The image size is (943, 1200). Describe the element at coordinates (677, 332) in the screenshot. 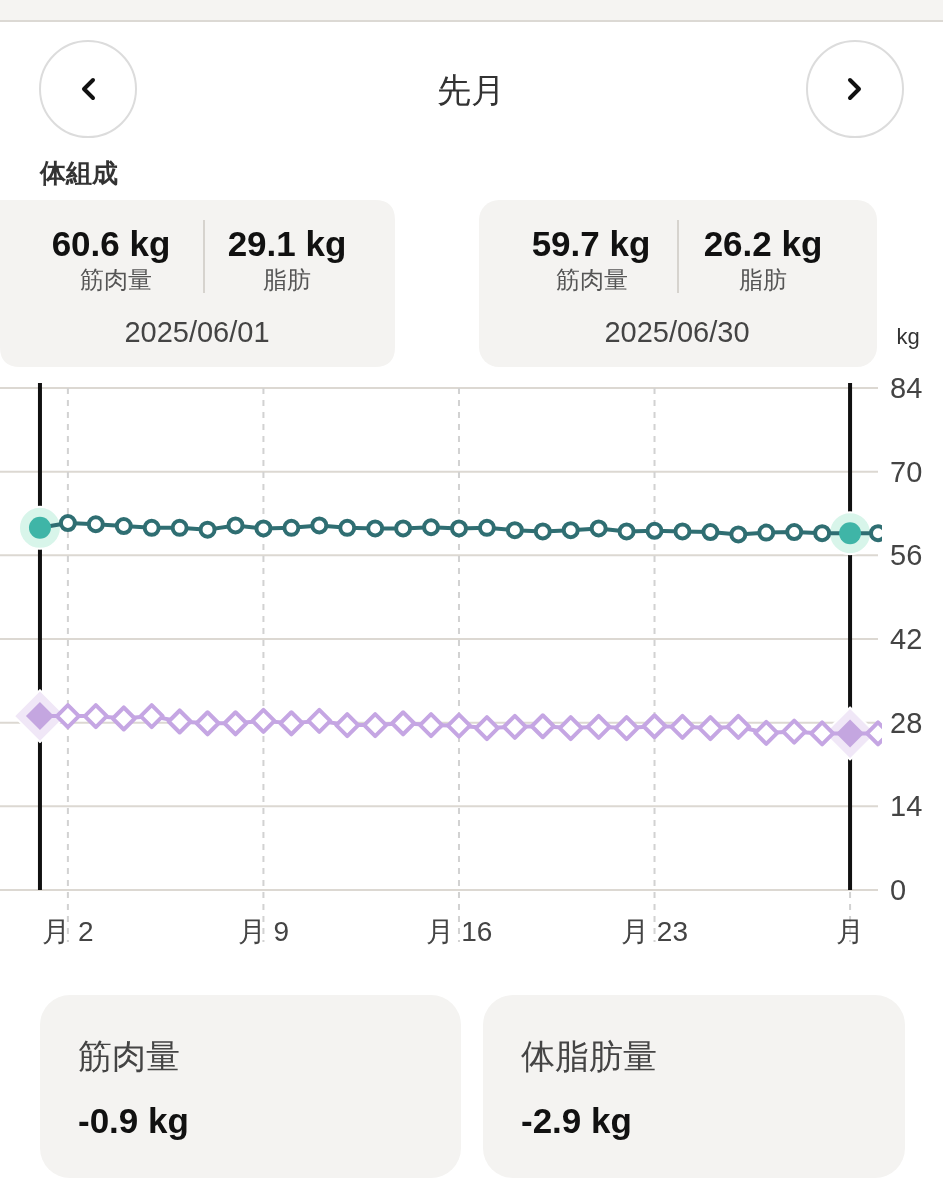

I see `text: 2025/06/30` at that location.